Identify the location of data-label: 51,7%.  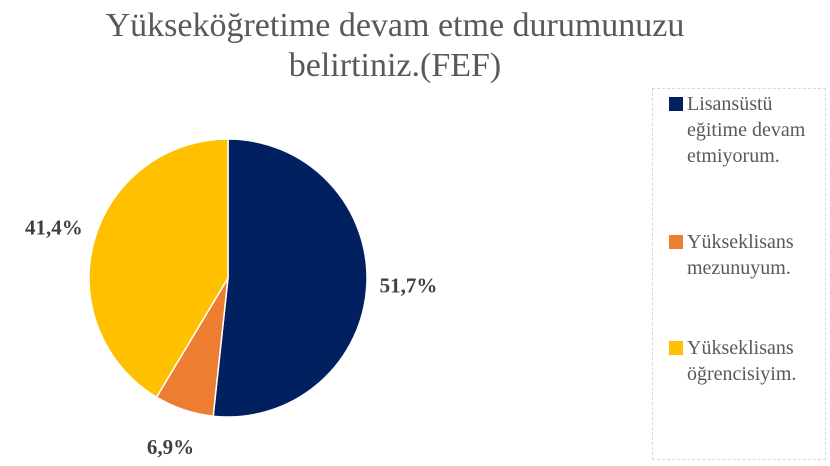
(409, 285).